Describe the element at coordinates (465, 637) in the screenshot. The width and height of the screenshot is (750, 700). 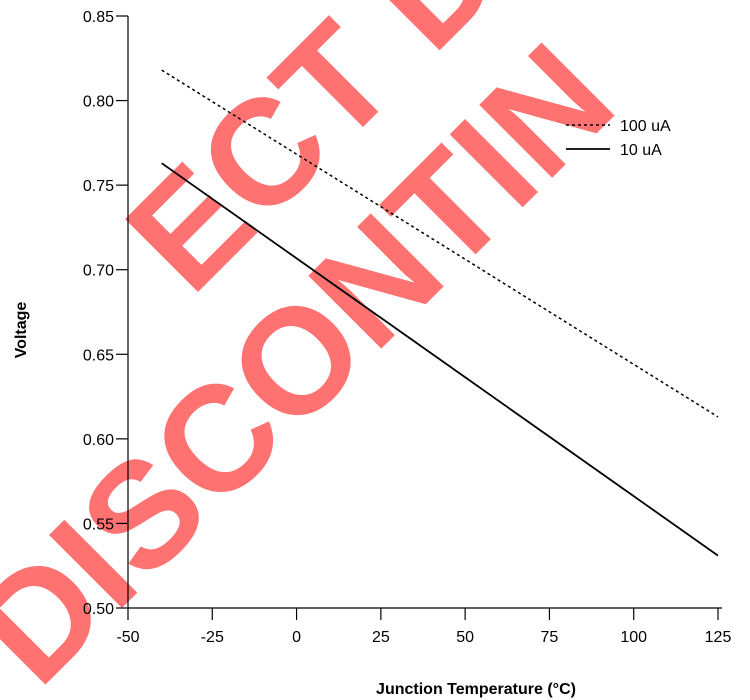
I see `x-tick-label: 50` at that location.